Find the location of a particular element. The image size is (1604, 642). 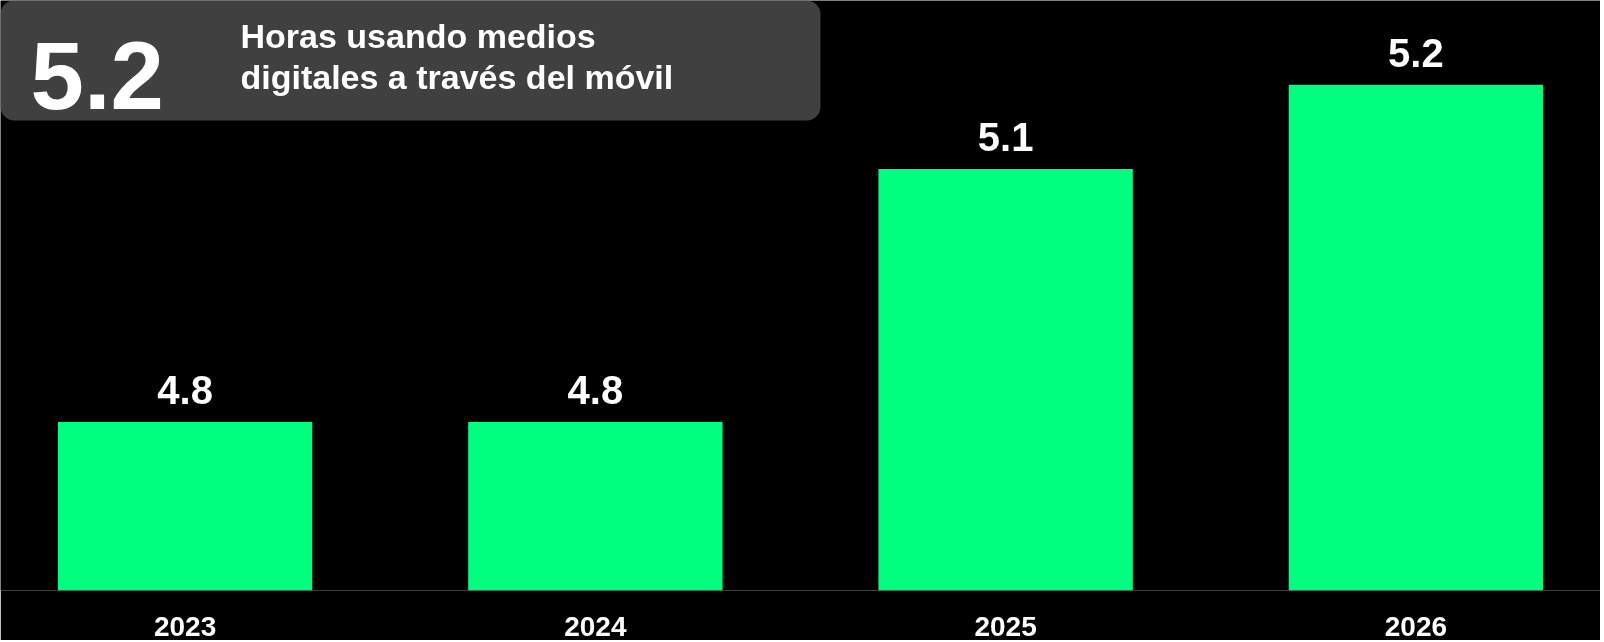

x-tick-label: 2025 is located at coordinates (1005, 626).